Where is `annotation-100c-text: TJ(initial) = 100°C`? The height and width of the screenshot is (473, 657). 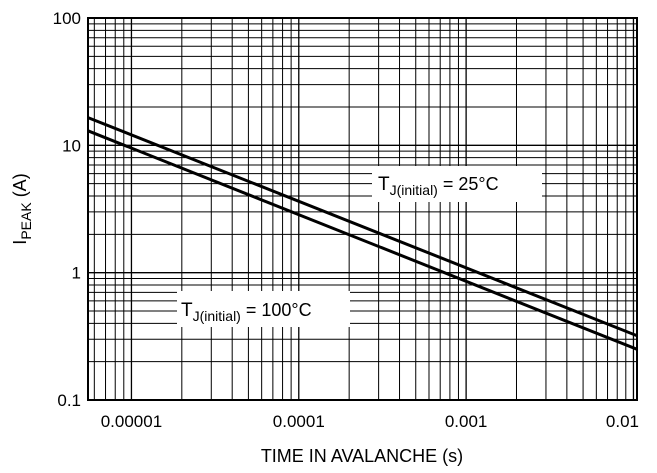
annotation-100c-text: TJ(initial) = 100°C is located at coordinates (246, 312).